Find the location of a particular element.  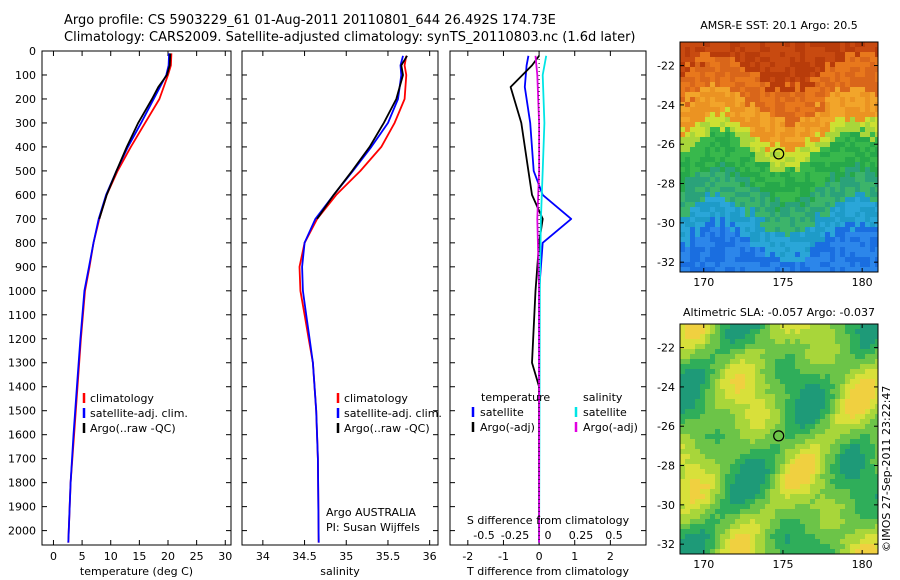

x-tick-label: 1 is located at coordinates (574, 556).